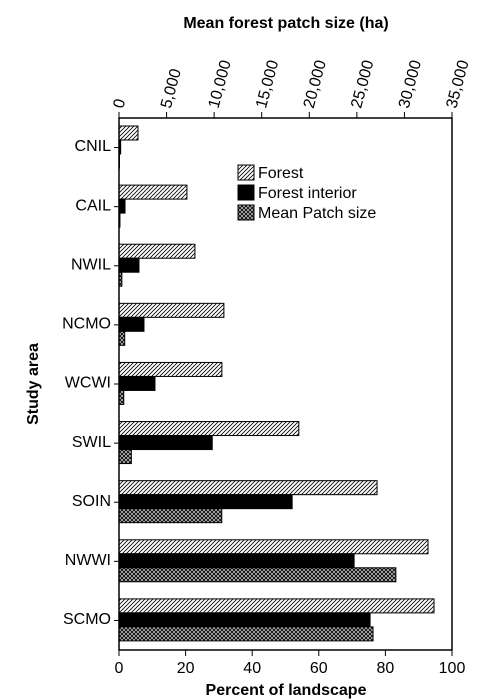  Describe the element at coordinates (452, 668) in the screenshot. I see `x-tick-label: 100` at that location.